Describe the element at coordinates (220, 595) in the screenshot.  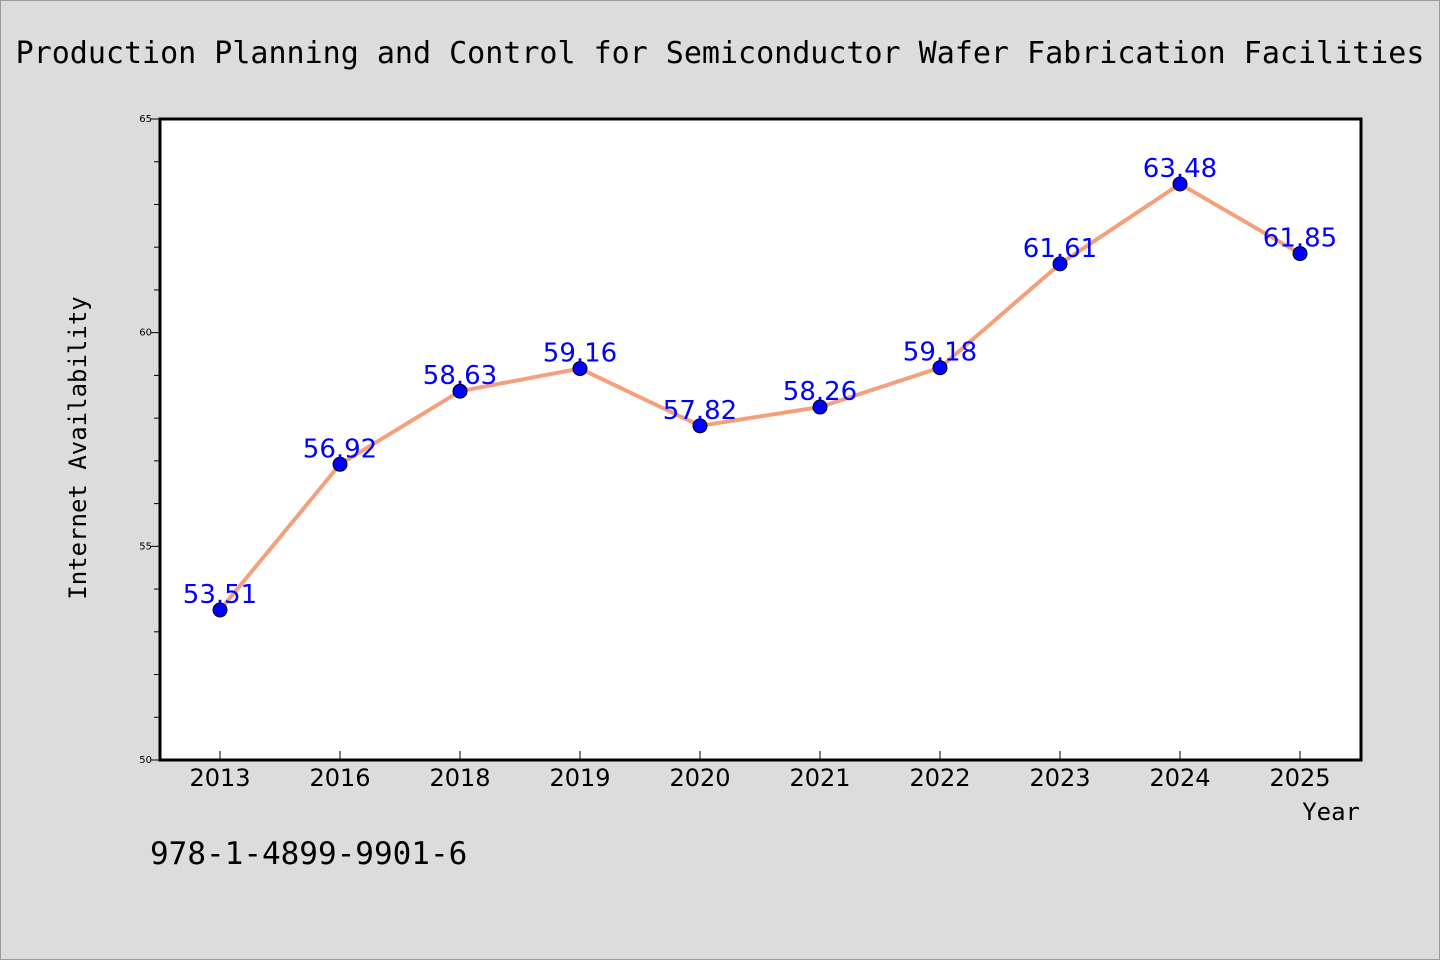
I see `data-label: 53.51` at that location.